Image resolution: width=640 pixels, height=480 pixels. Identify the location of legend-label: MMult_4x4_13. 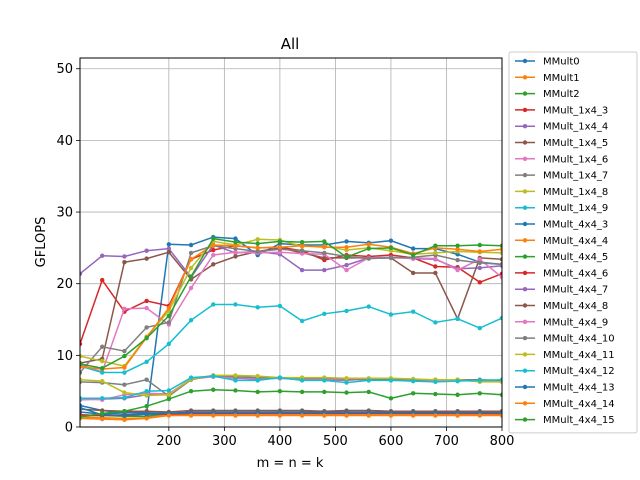
(579, 388).